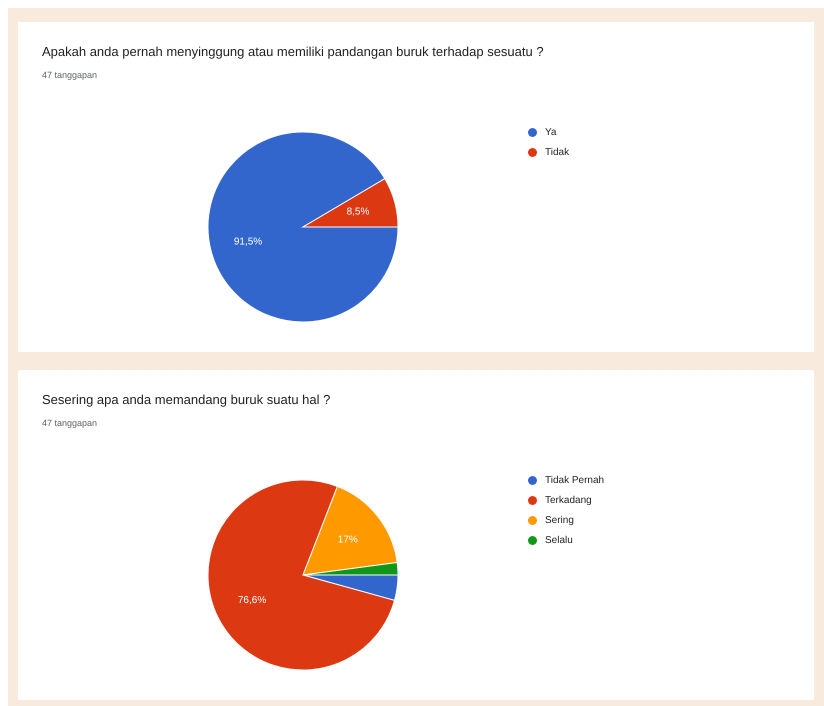  Describe the element at coordinates (186, 399) in the screenshot. I see `chart-title: Sesering apa anda memandang buruk suatu hal ?` at that location.